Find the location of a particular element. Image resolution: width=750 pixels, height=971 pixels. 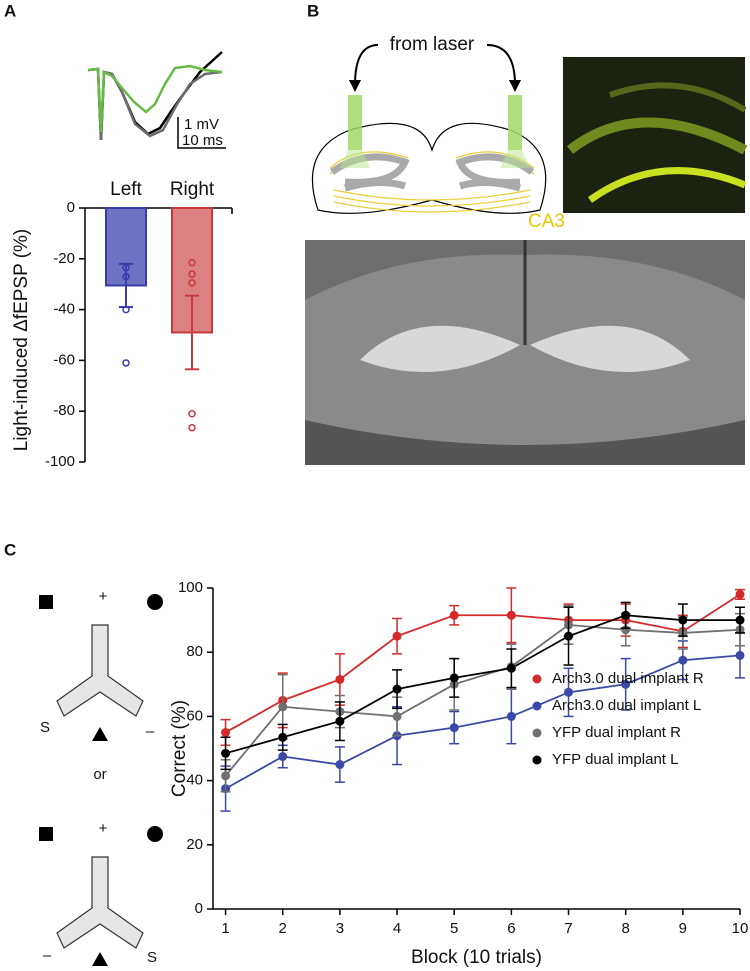

y-tick-label: -20 is located at coordinates (64, 258).